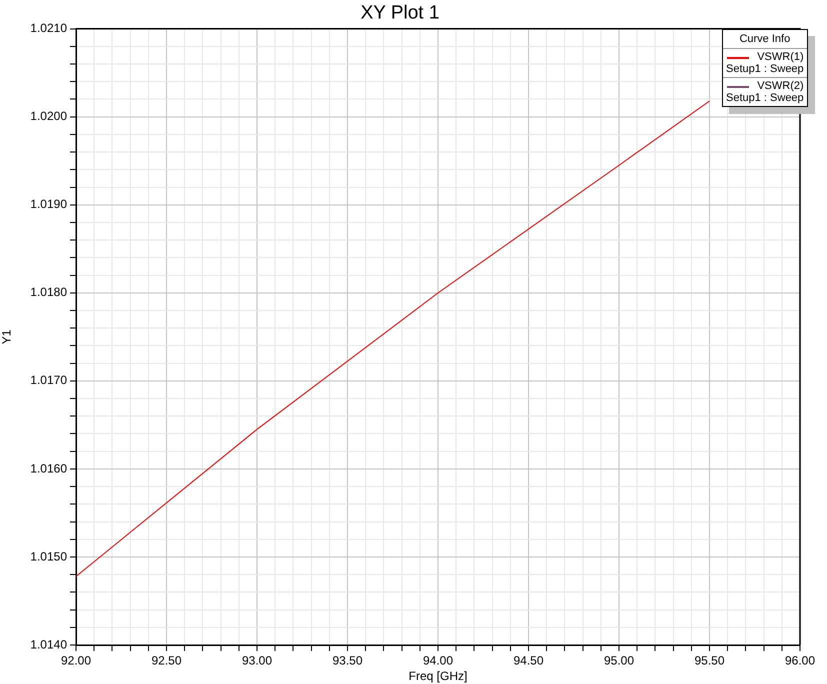  I want to click on y-tick-label: 1.0150, so click(49, 556).